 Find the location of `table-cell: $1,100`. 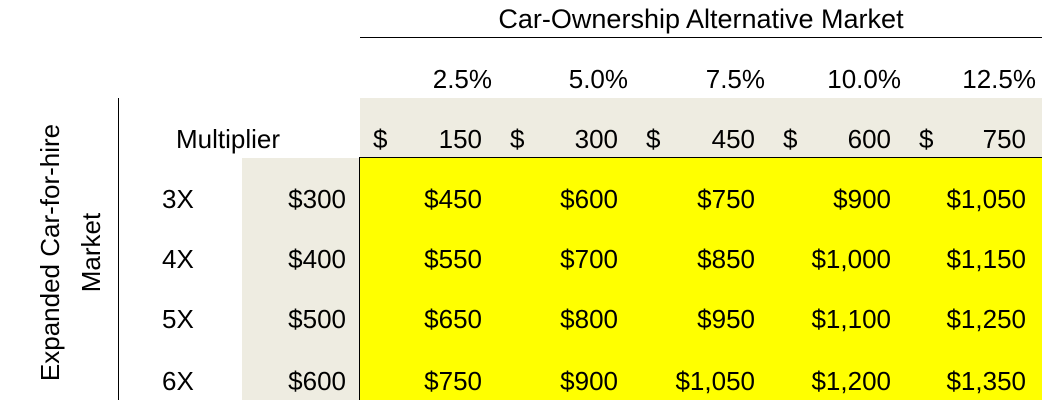

table-cell: $1,100 is located at coordinates (851, 319).